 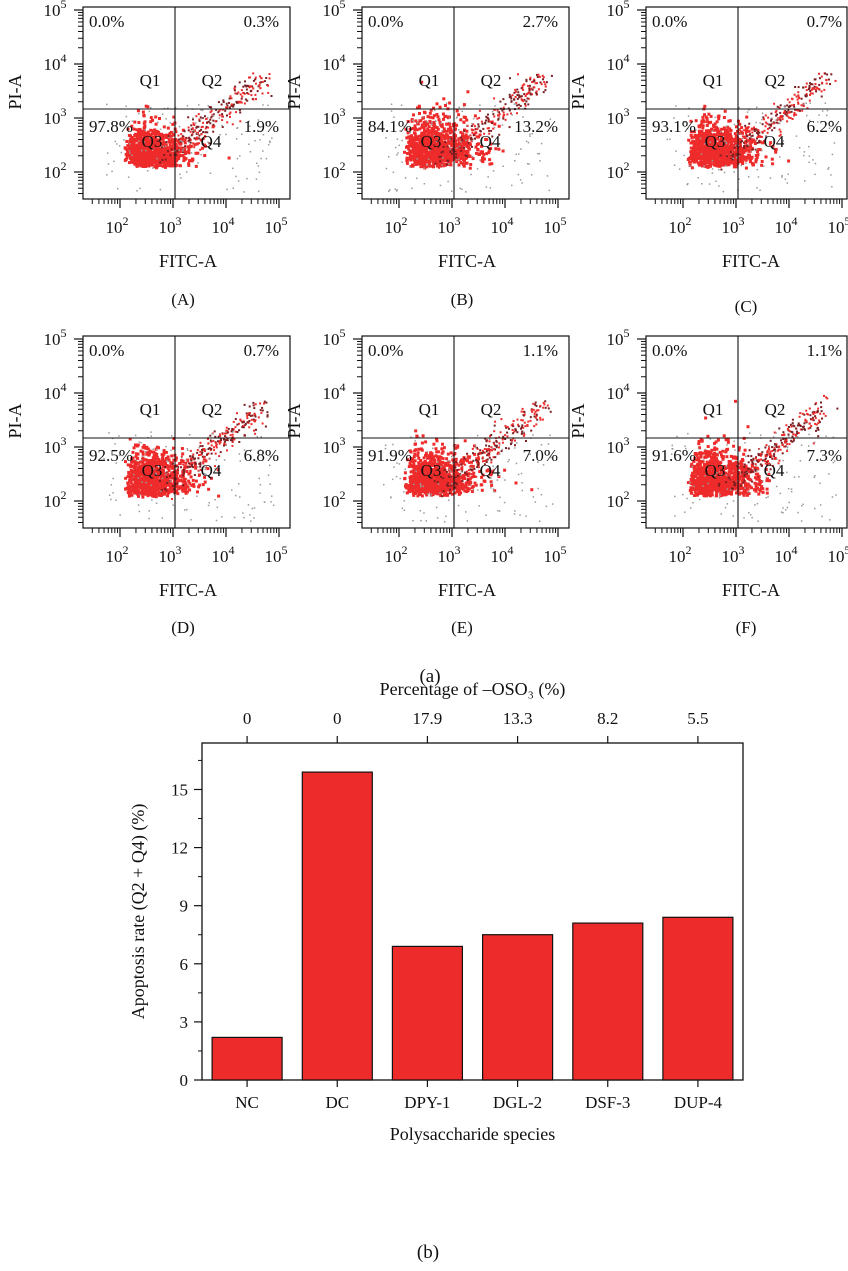 What do you see at coordinates (150, 80) in the screenshot?
I see `q1-label: Q1` at bounding box center [150, 80].